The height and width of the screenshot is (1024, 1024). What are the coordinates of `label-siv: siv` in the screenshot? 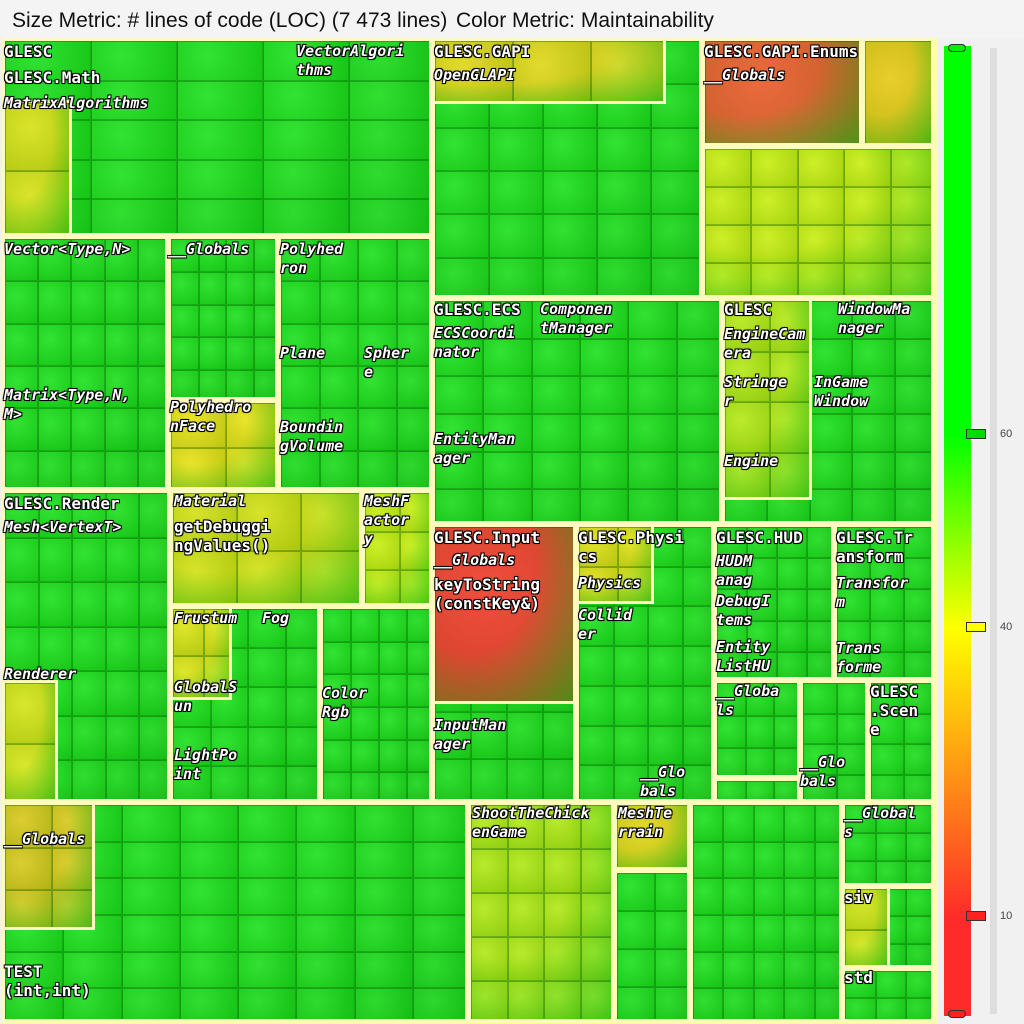 It's located at (858, 897).